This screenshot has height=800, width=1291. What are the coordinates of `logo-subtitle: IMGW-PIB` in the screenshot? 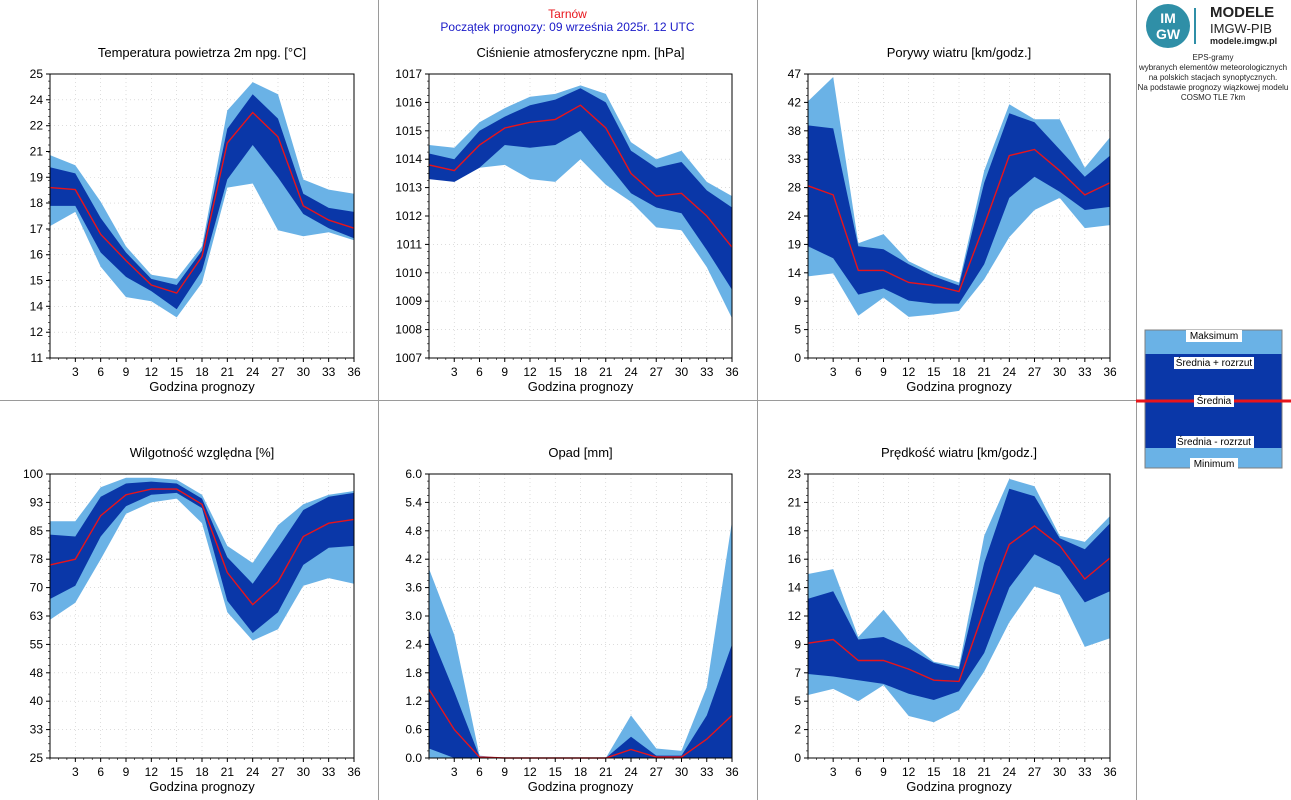 It's located at (1241, 28).